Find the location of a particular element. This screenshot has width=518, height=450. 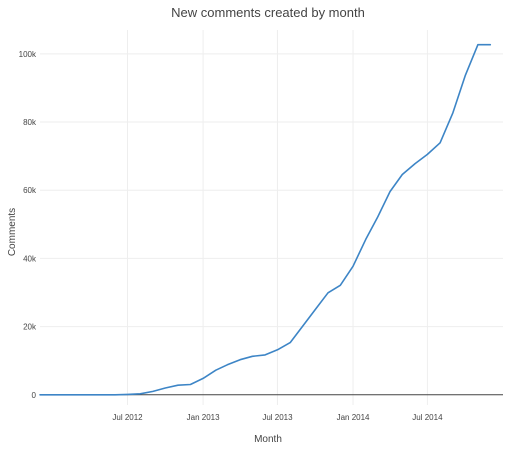

chart-title: New comments created by month is located at coordinates (268, 12).